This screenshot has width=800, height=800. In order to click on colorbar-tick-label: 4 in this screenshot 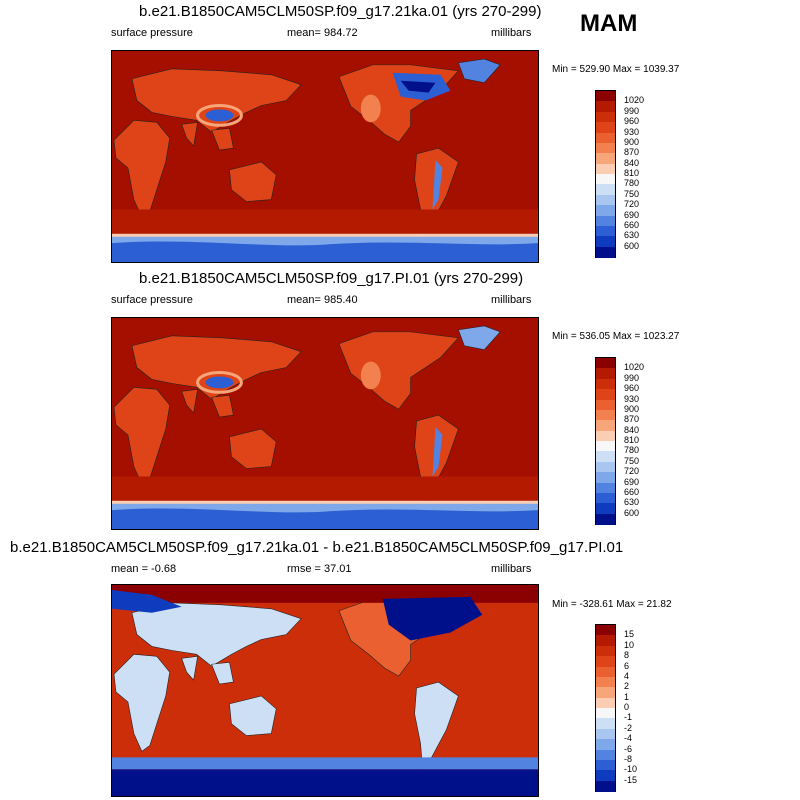, I will do `click(627, 675)`.